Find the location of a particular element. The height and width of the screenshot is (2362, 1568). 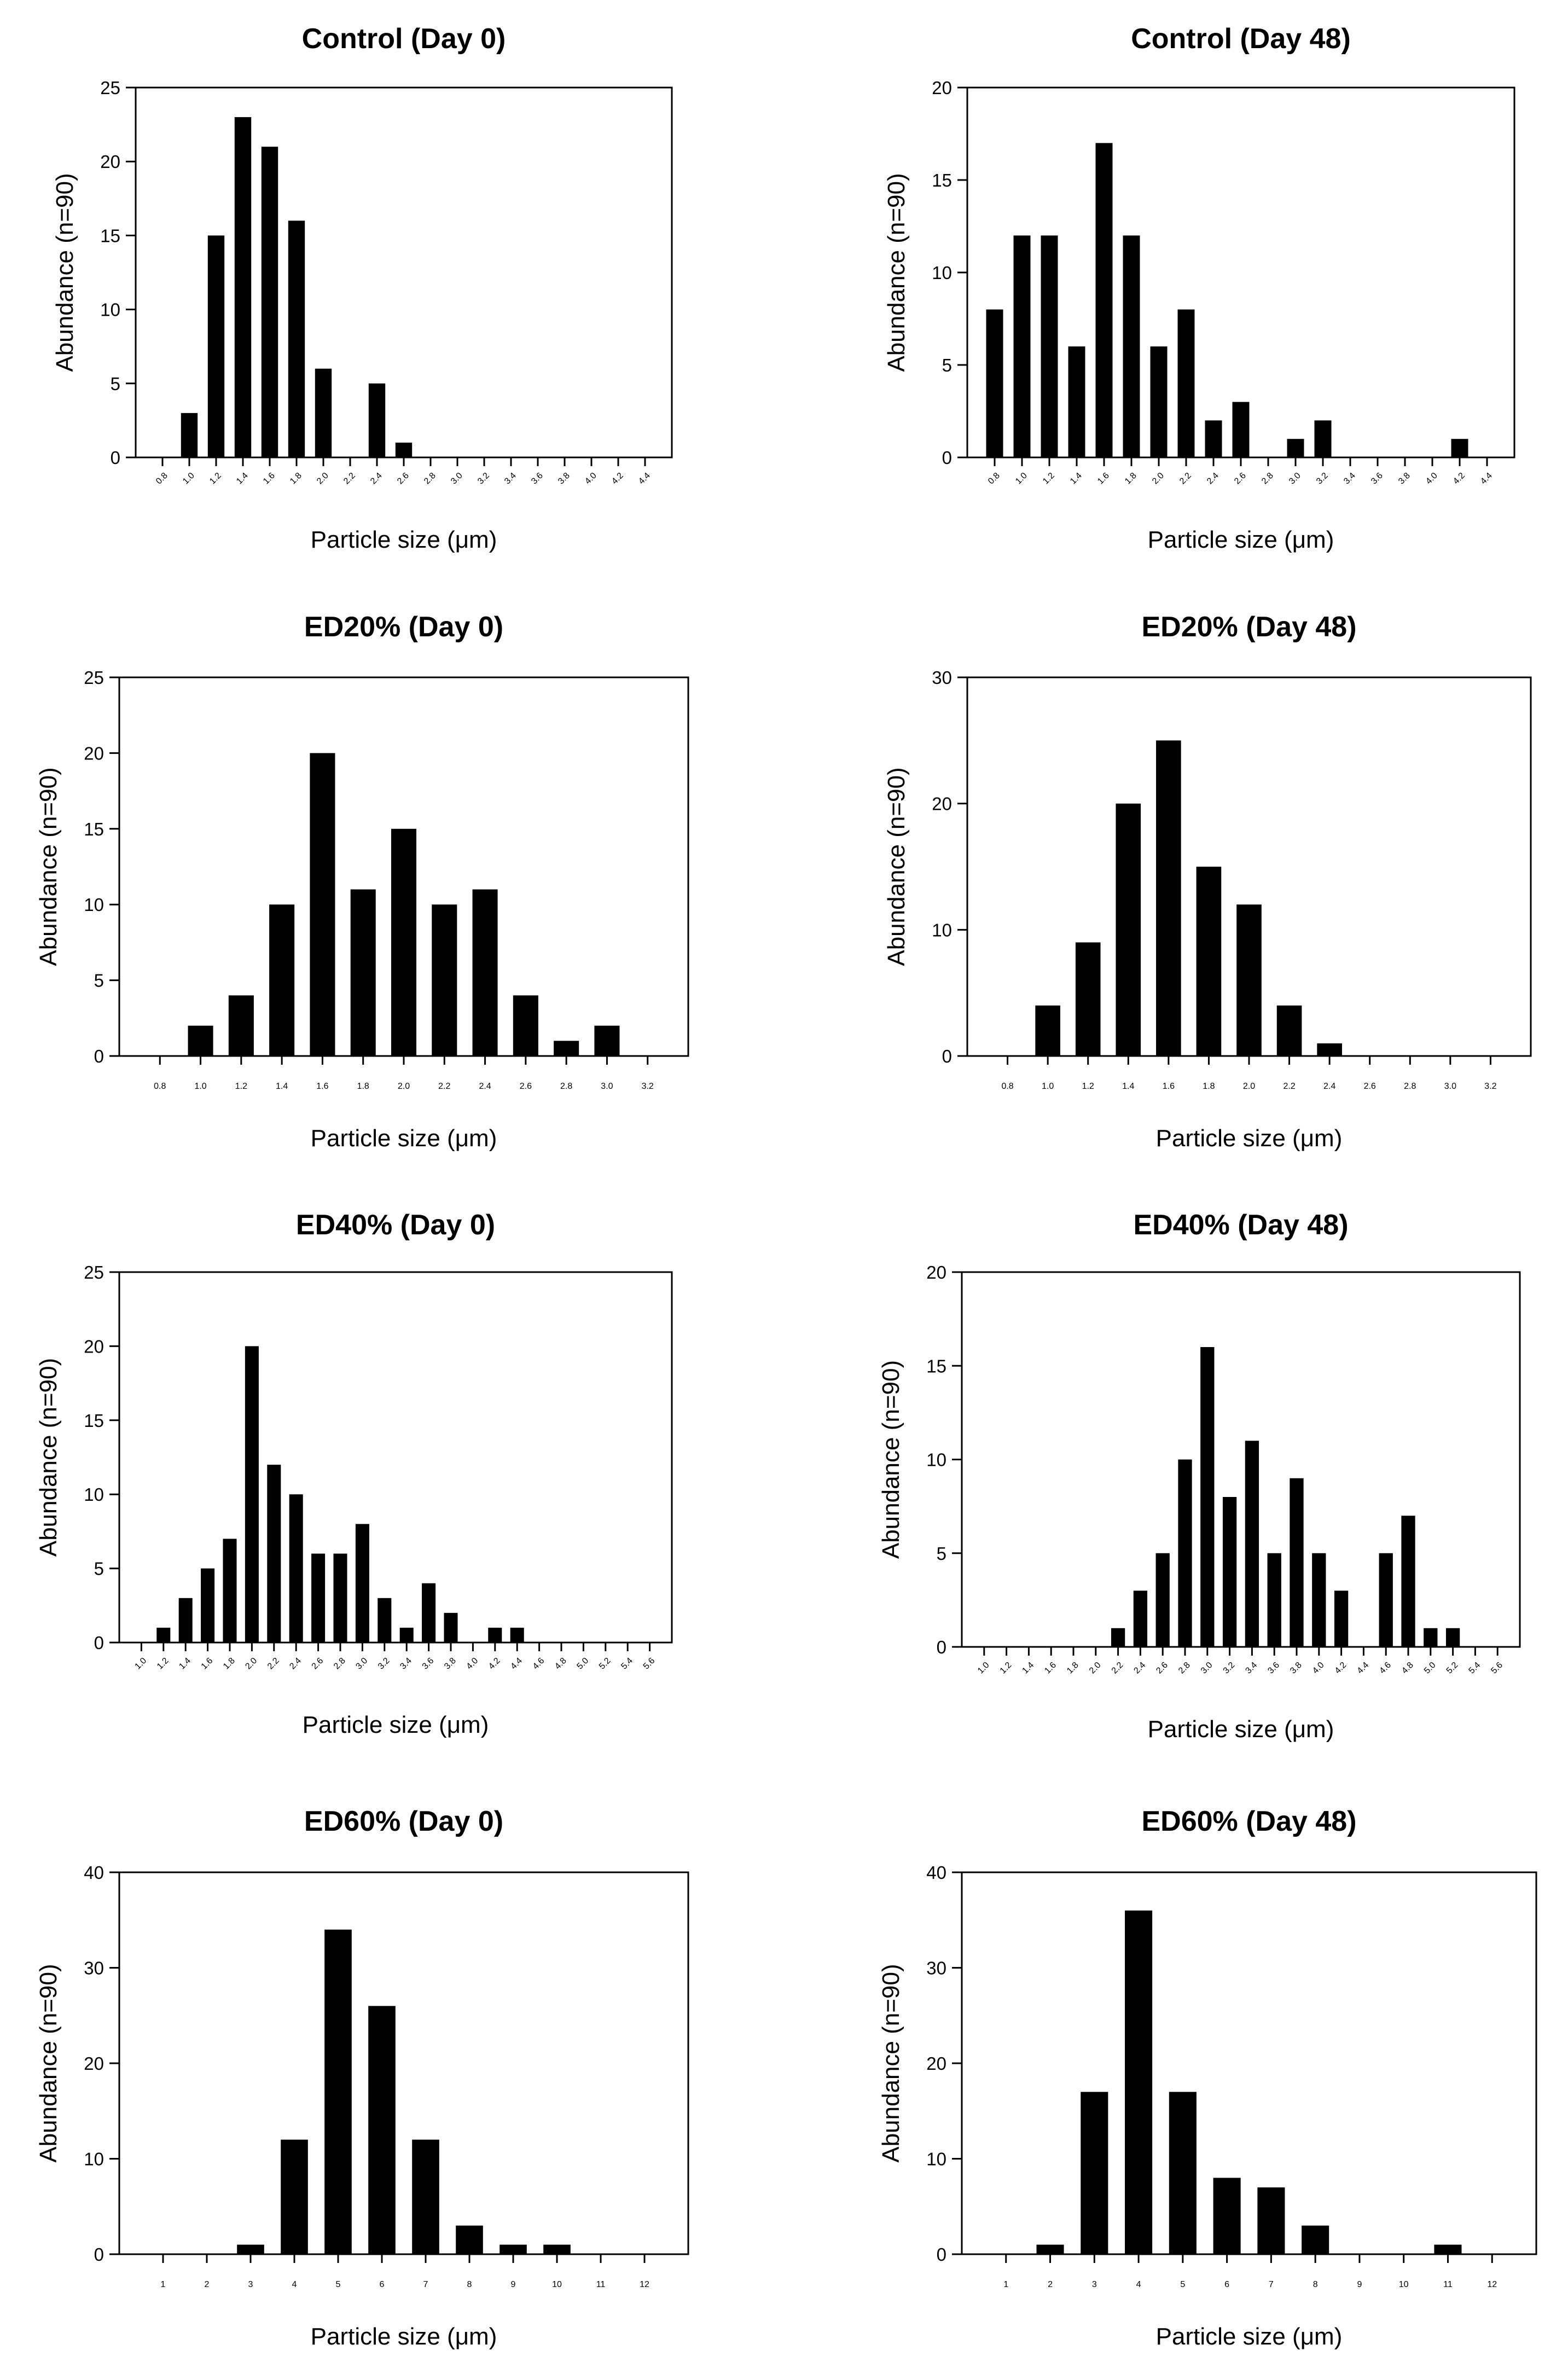

x-tick-label: 5.0 is located at coordinates (582, 1664).